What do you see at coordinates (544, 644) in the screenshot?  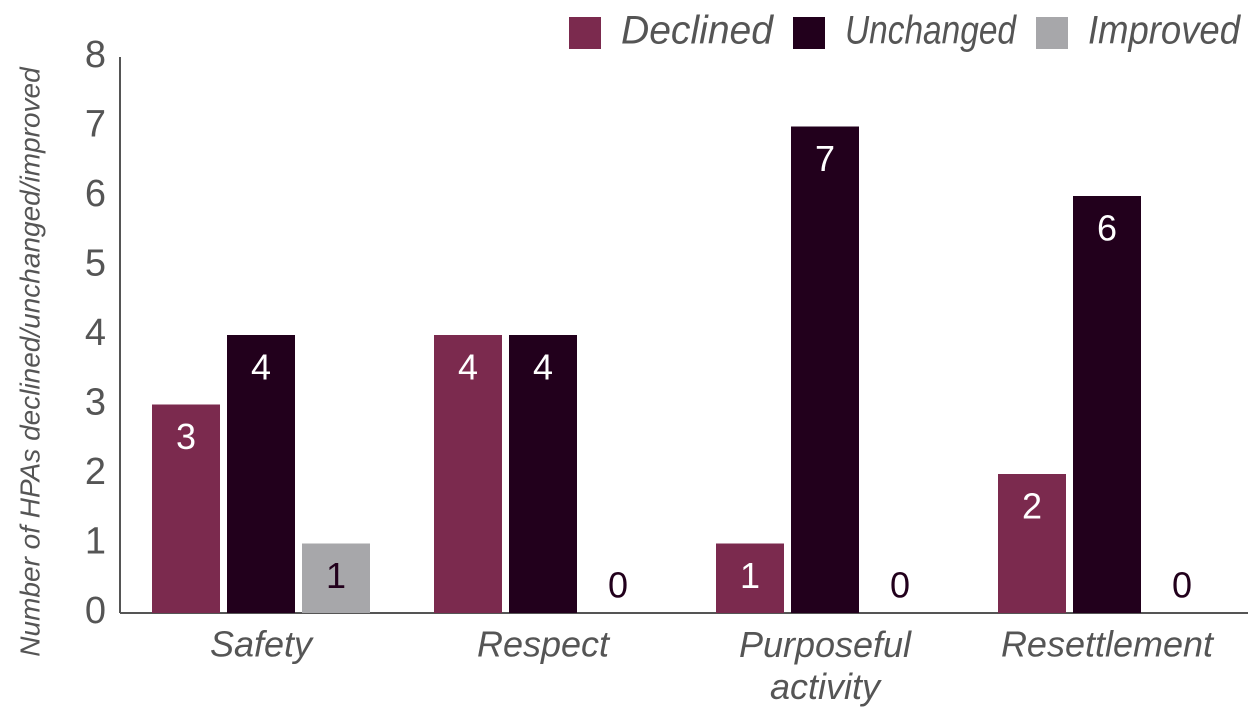 I see `x-tick-label: Respect` at bounding box center [544, 644].